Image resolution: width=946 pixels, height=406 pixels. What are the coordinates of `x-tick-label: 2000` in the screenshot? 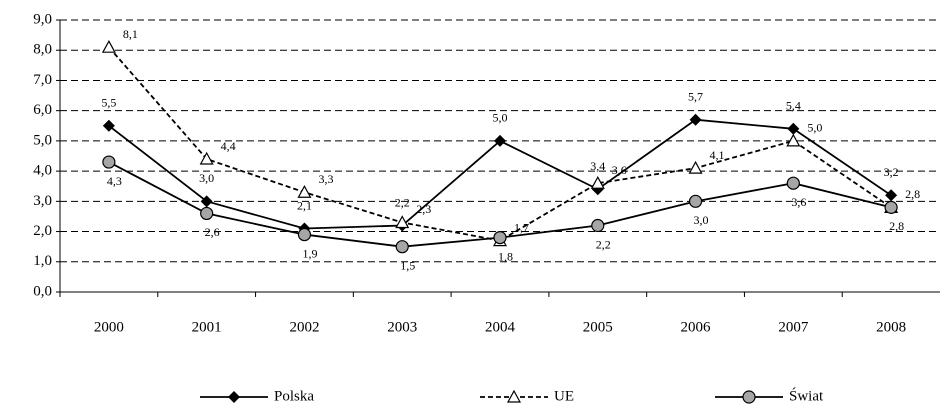 It's located at (109, 327).